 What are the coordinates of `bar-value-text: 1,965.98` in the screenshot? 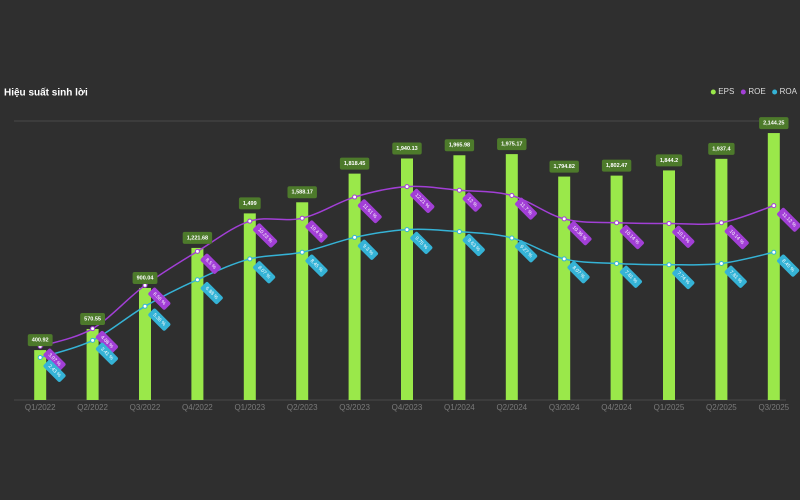 It's located at (459, 146).